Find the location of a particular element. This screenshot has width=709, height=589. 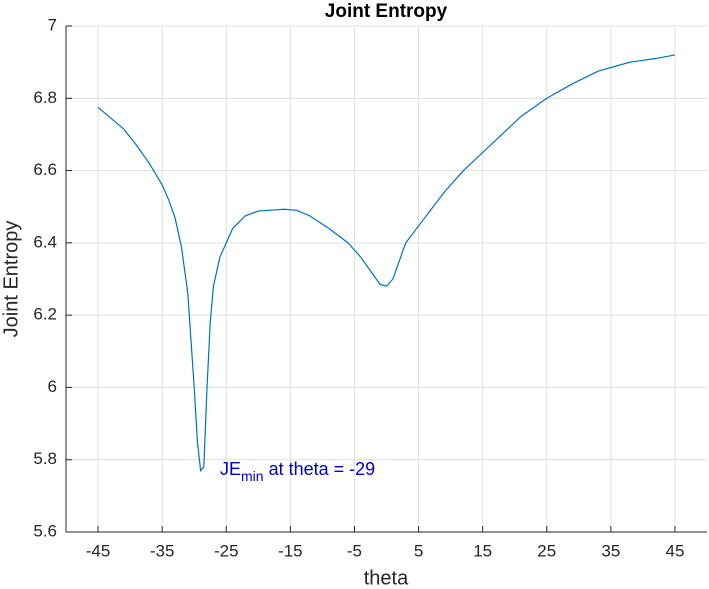

x-tick-label: -25 is located at coordinates (226, 550).